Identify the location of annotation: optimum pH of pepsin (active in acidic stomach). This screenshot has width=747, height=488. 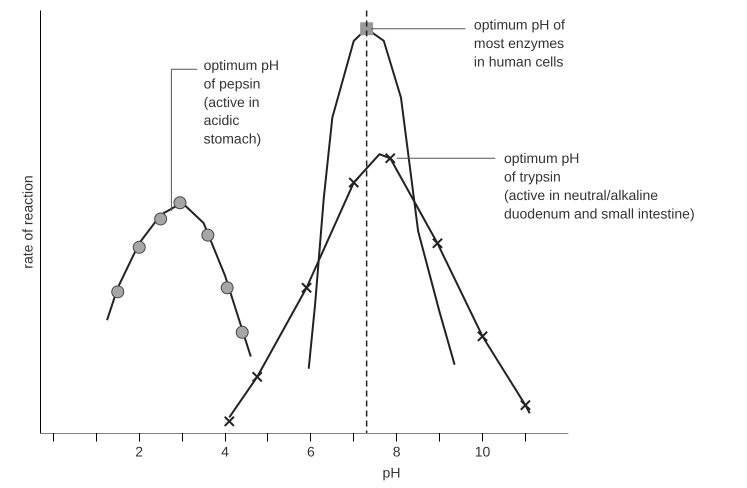
(242, 102).